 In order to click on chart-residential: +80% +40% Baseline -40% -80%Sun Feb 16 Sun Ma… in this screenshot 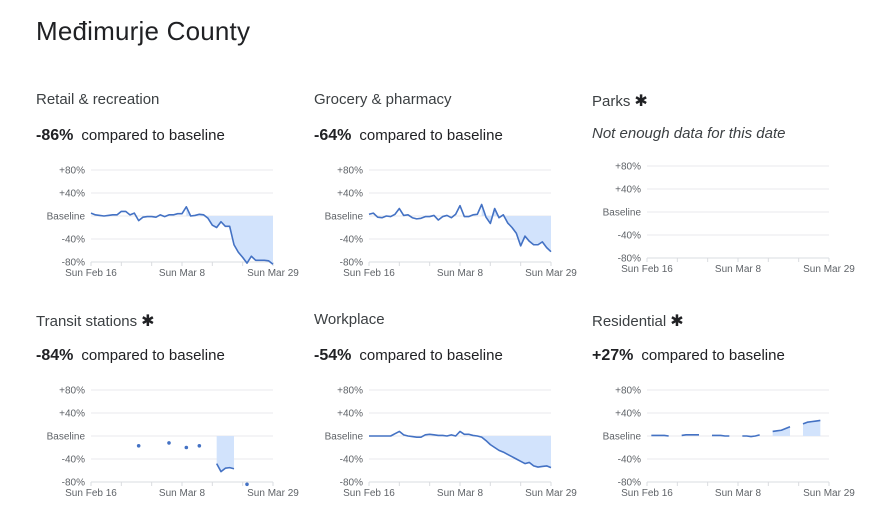, I will do `click(729, 443)`.